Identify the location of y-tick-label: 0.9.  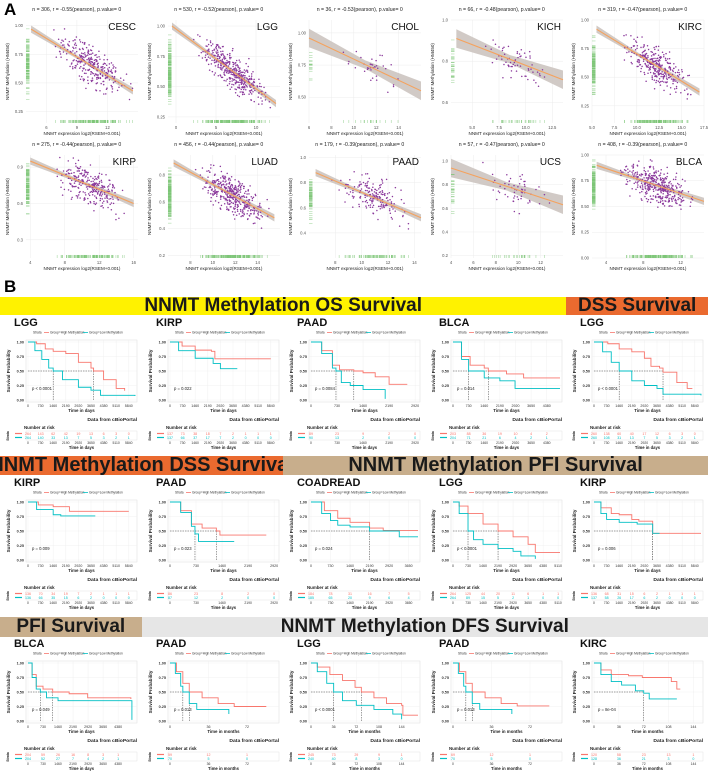
(20, 167).